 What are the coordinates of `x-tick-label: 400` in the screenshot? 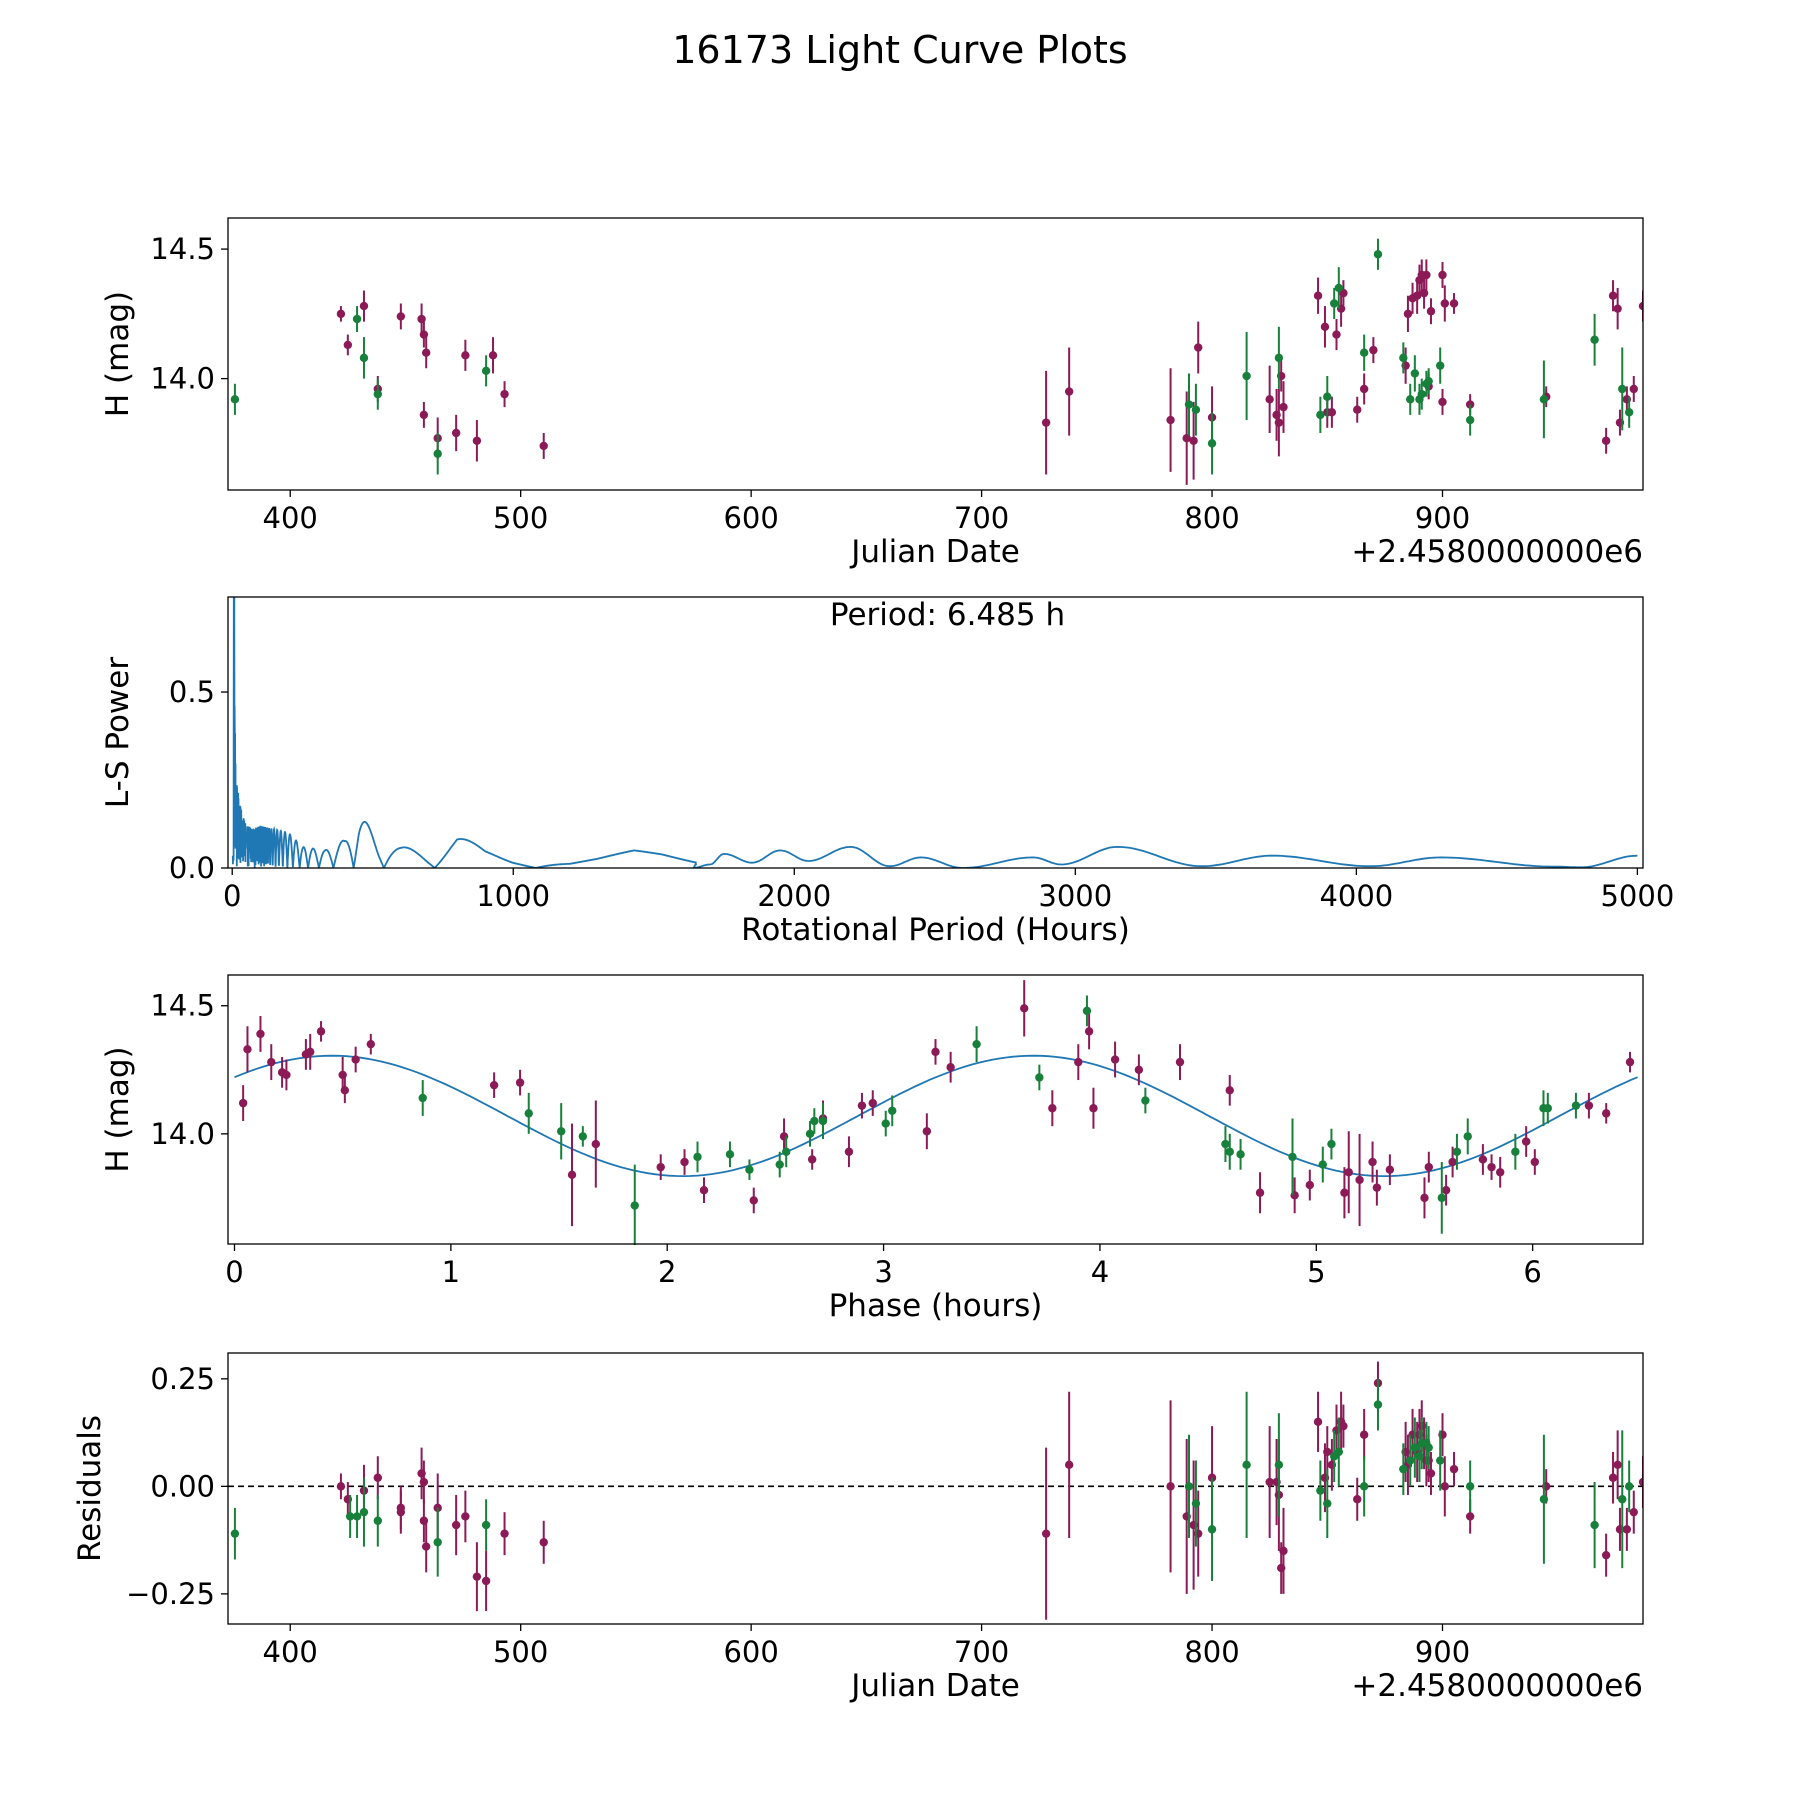 It's located at (290, 1652).